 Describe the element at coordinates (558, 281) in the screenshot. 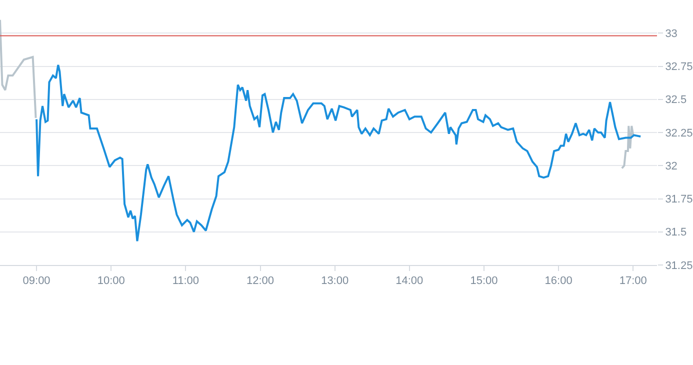

I see `x-tick-label: 16:00` at that location.